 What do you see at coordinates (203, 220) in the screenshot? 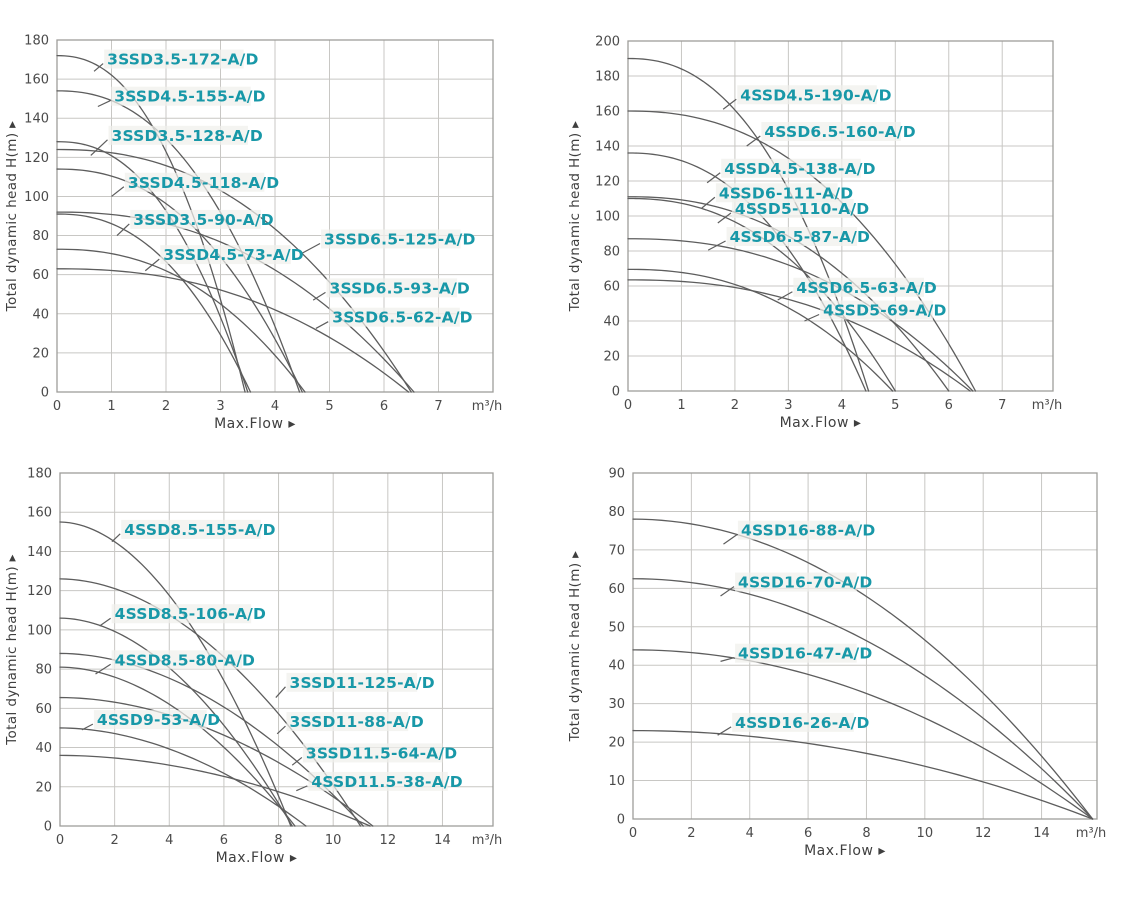
I see `curve-label: 3SSD3.5-90-A/D` at bounding box center [203, 220].